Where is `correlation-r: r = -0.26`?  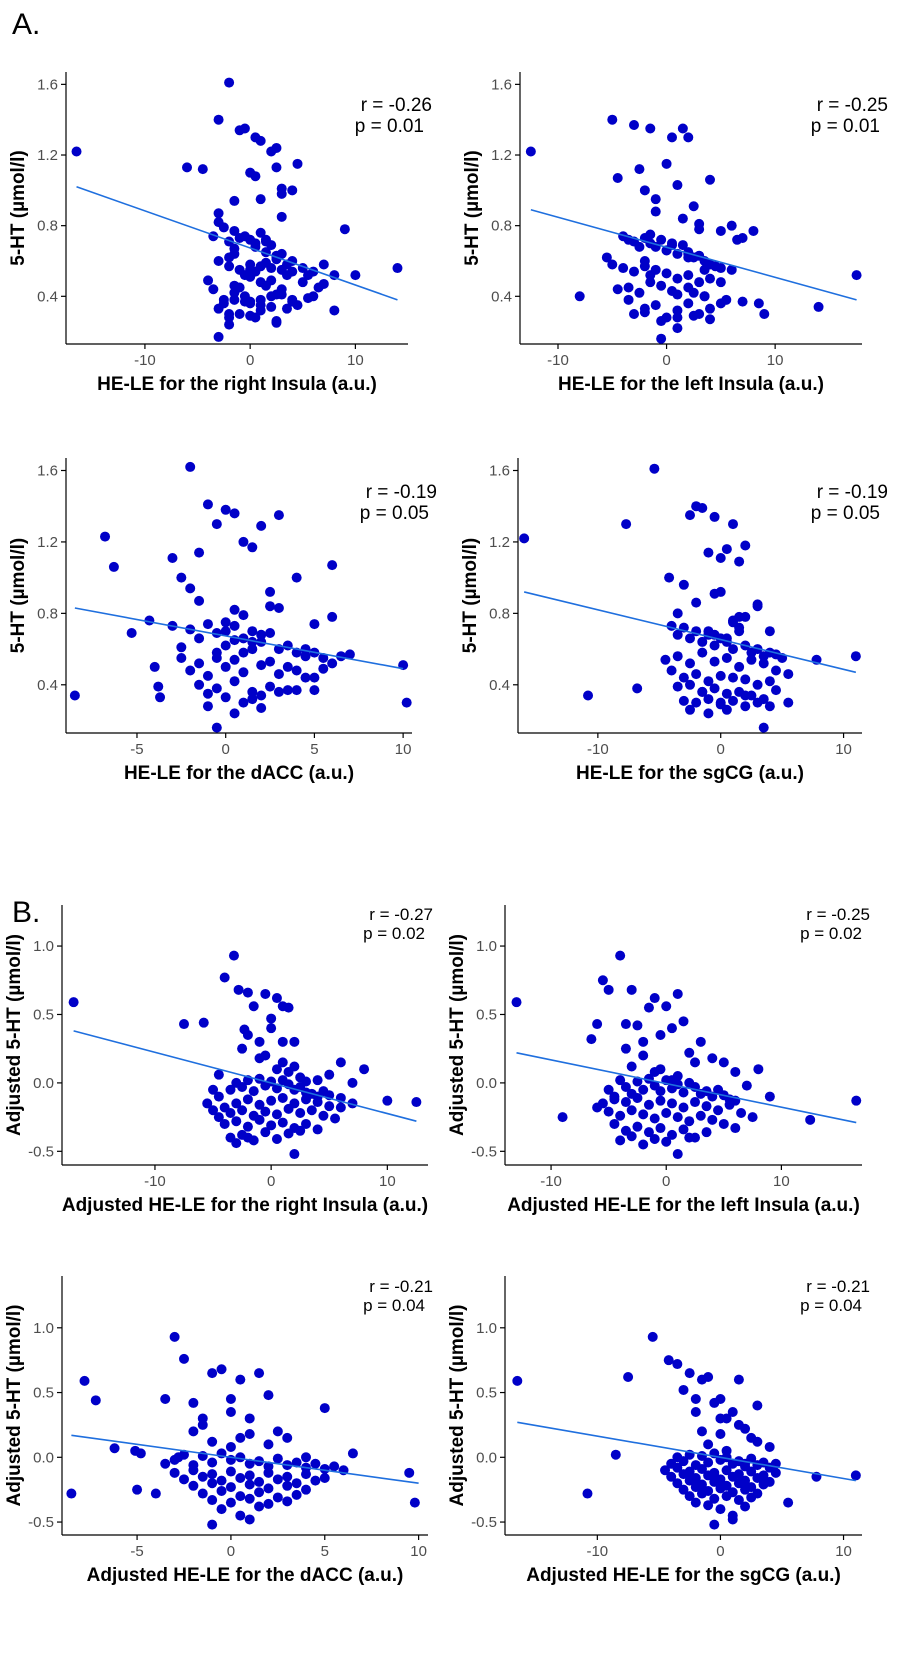
correlation-r: r = -0.26 is located at coordinates (396, 105).